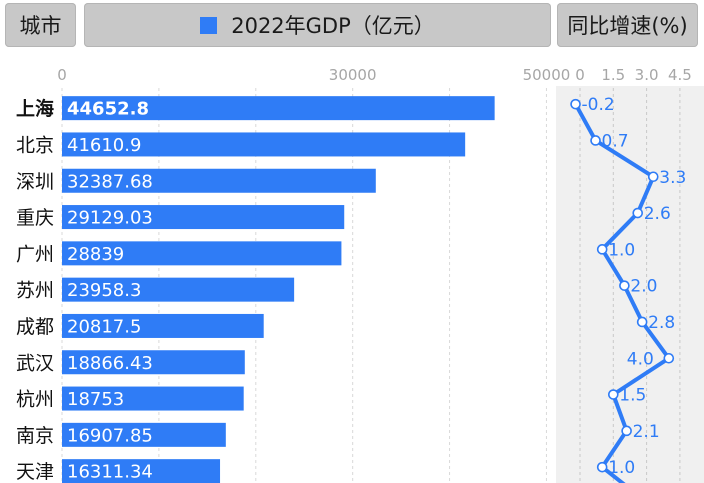  I want to click on city-label: 重庆, so click(35, 218).